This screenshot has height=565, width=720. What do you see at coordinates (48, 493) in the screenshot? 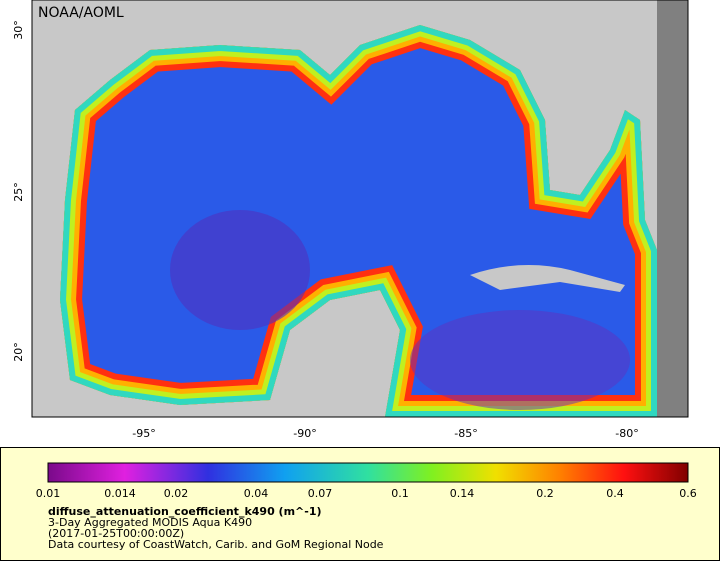
I see `colorbar-tick-label: 0.01` at bounding box center [48, 493].